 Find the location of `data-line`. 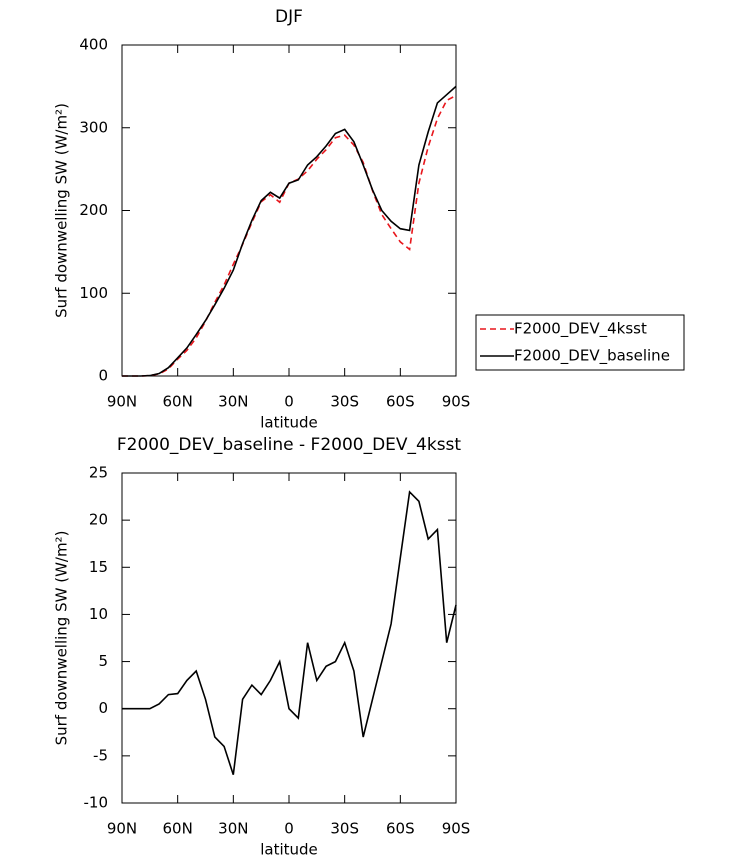

data-line is located at coordinates (289, 235).